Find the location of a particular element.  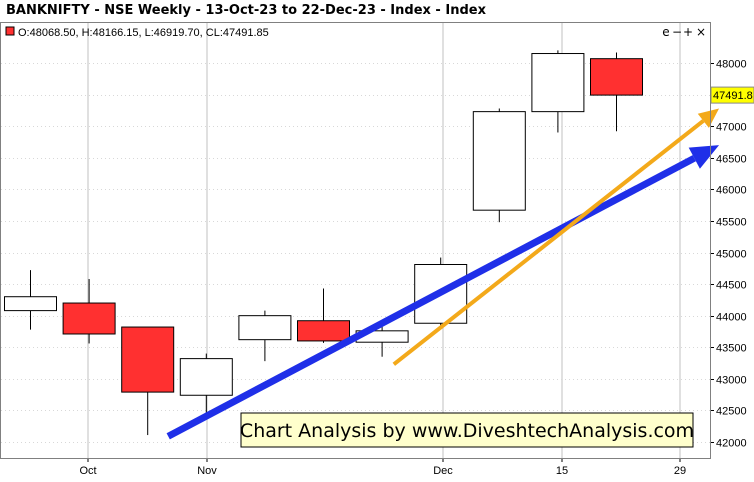

y-tick-label: 47000 is located at coordinates (731, 128).